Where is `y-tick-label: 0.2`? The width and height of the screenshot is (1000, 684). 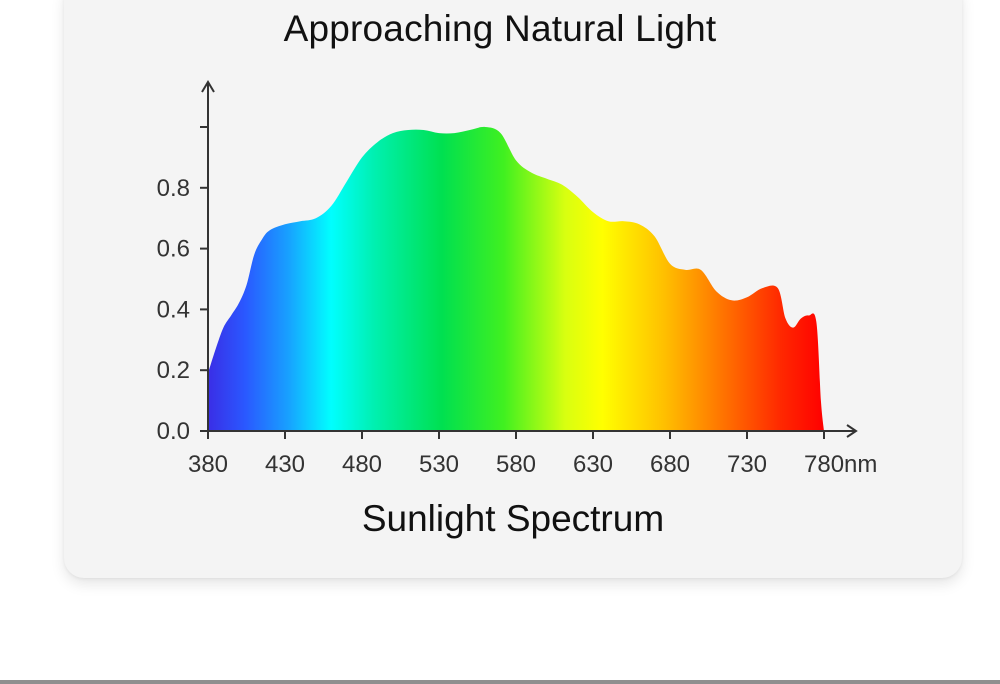
y-tick-label: 0.2 is located at coordinates (173, 370).